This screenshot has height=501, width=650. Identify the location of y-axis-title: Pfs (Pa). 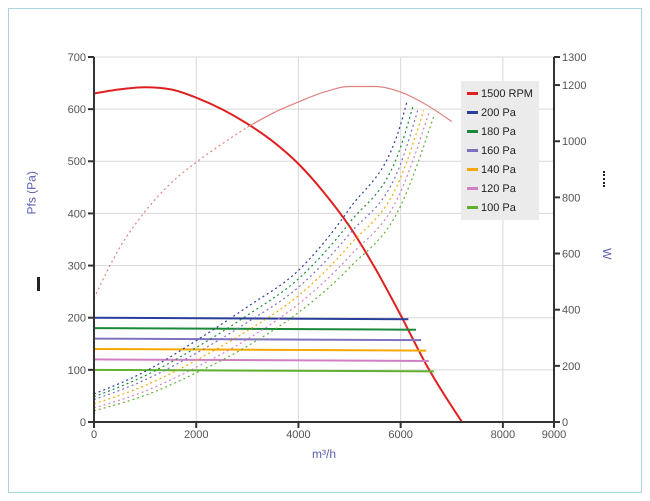
(31, 192).